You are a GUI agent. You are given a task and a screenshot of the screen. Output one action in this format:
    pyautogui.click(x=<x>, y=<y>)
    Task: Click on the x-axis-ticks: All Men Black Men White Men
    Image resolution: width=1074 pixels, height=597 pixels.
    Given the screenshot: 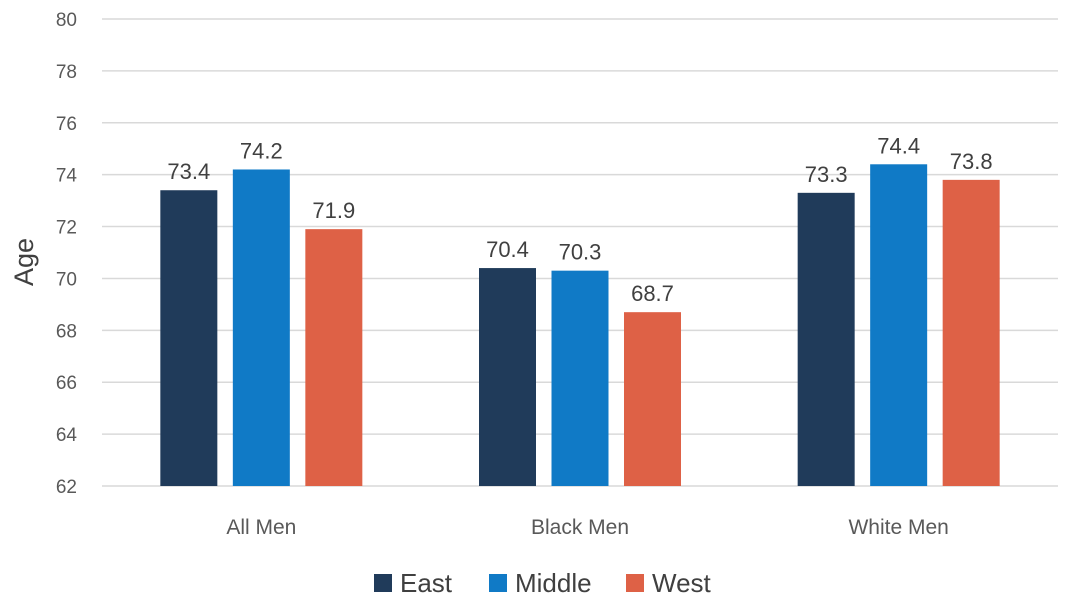 What is the action you would take?
    pyautogui.click(x=587, y=527)
    